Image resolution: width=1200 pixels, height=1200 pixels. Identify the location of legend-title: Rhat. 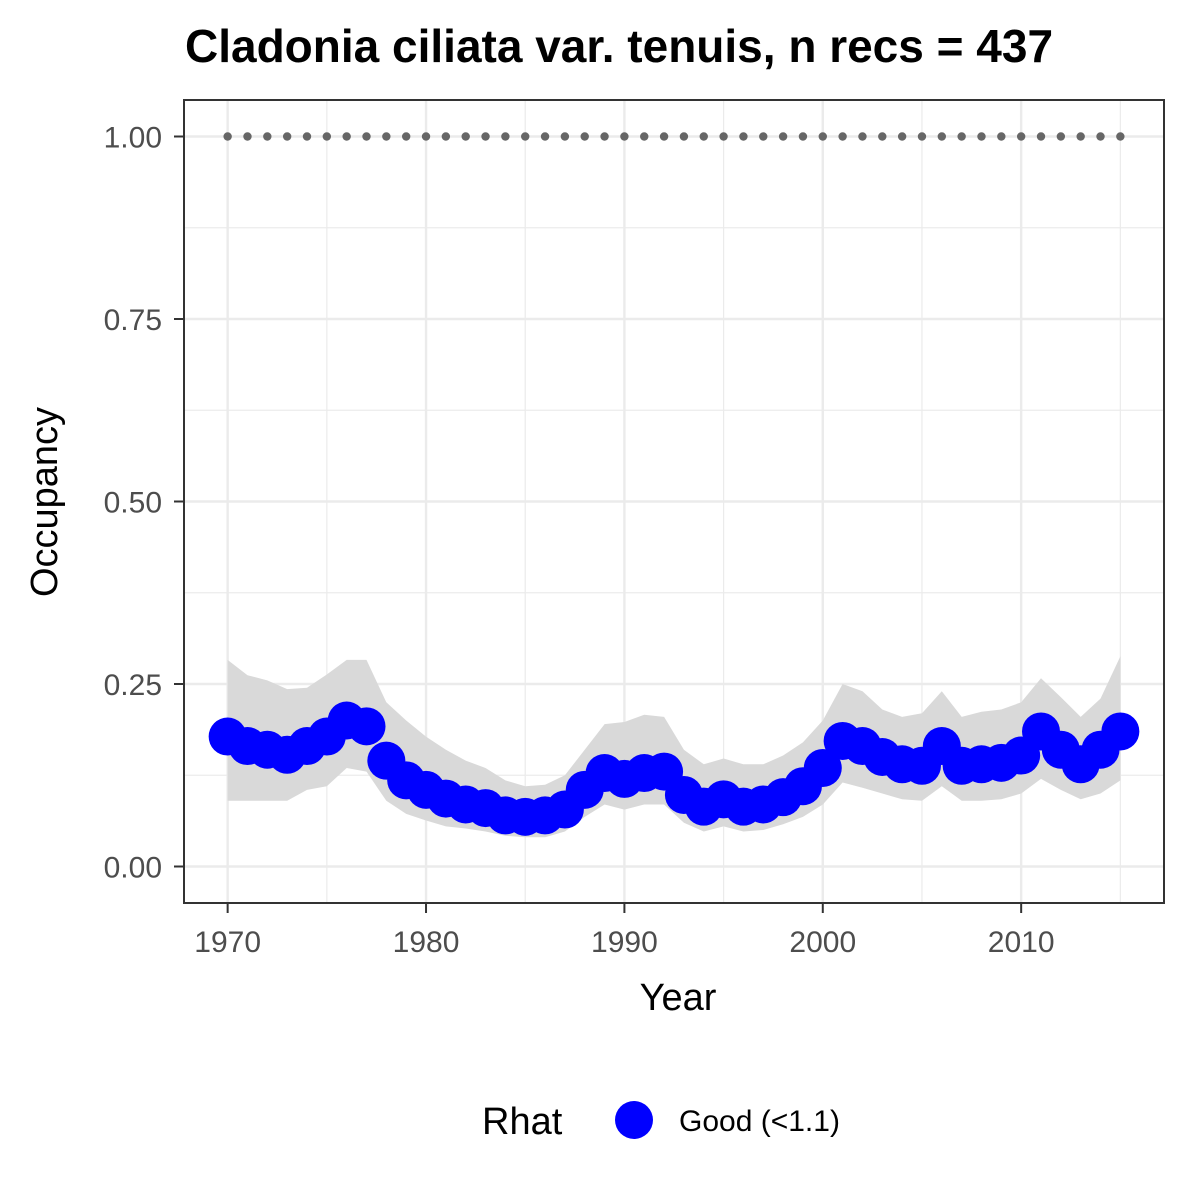
(522, 1122).